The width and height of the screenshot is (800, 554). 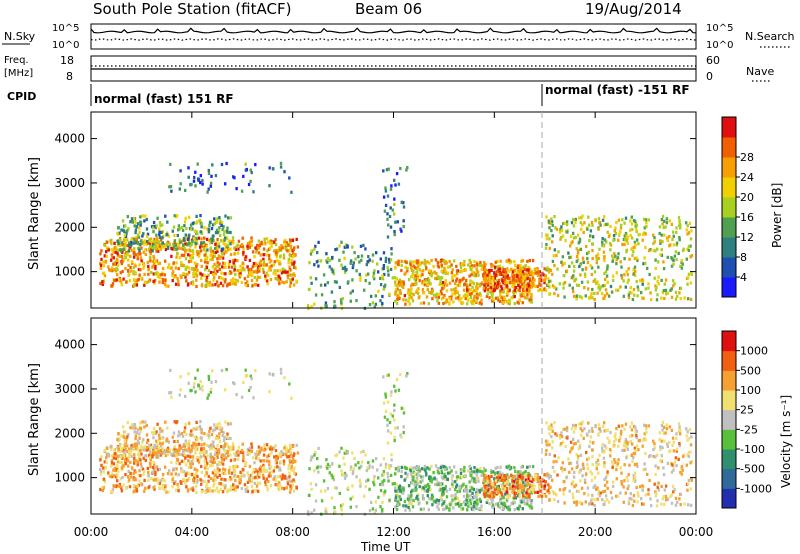 I want to click on power-colorbar-segment, so click(x=729, y=207).